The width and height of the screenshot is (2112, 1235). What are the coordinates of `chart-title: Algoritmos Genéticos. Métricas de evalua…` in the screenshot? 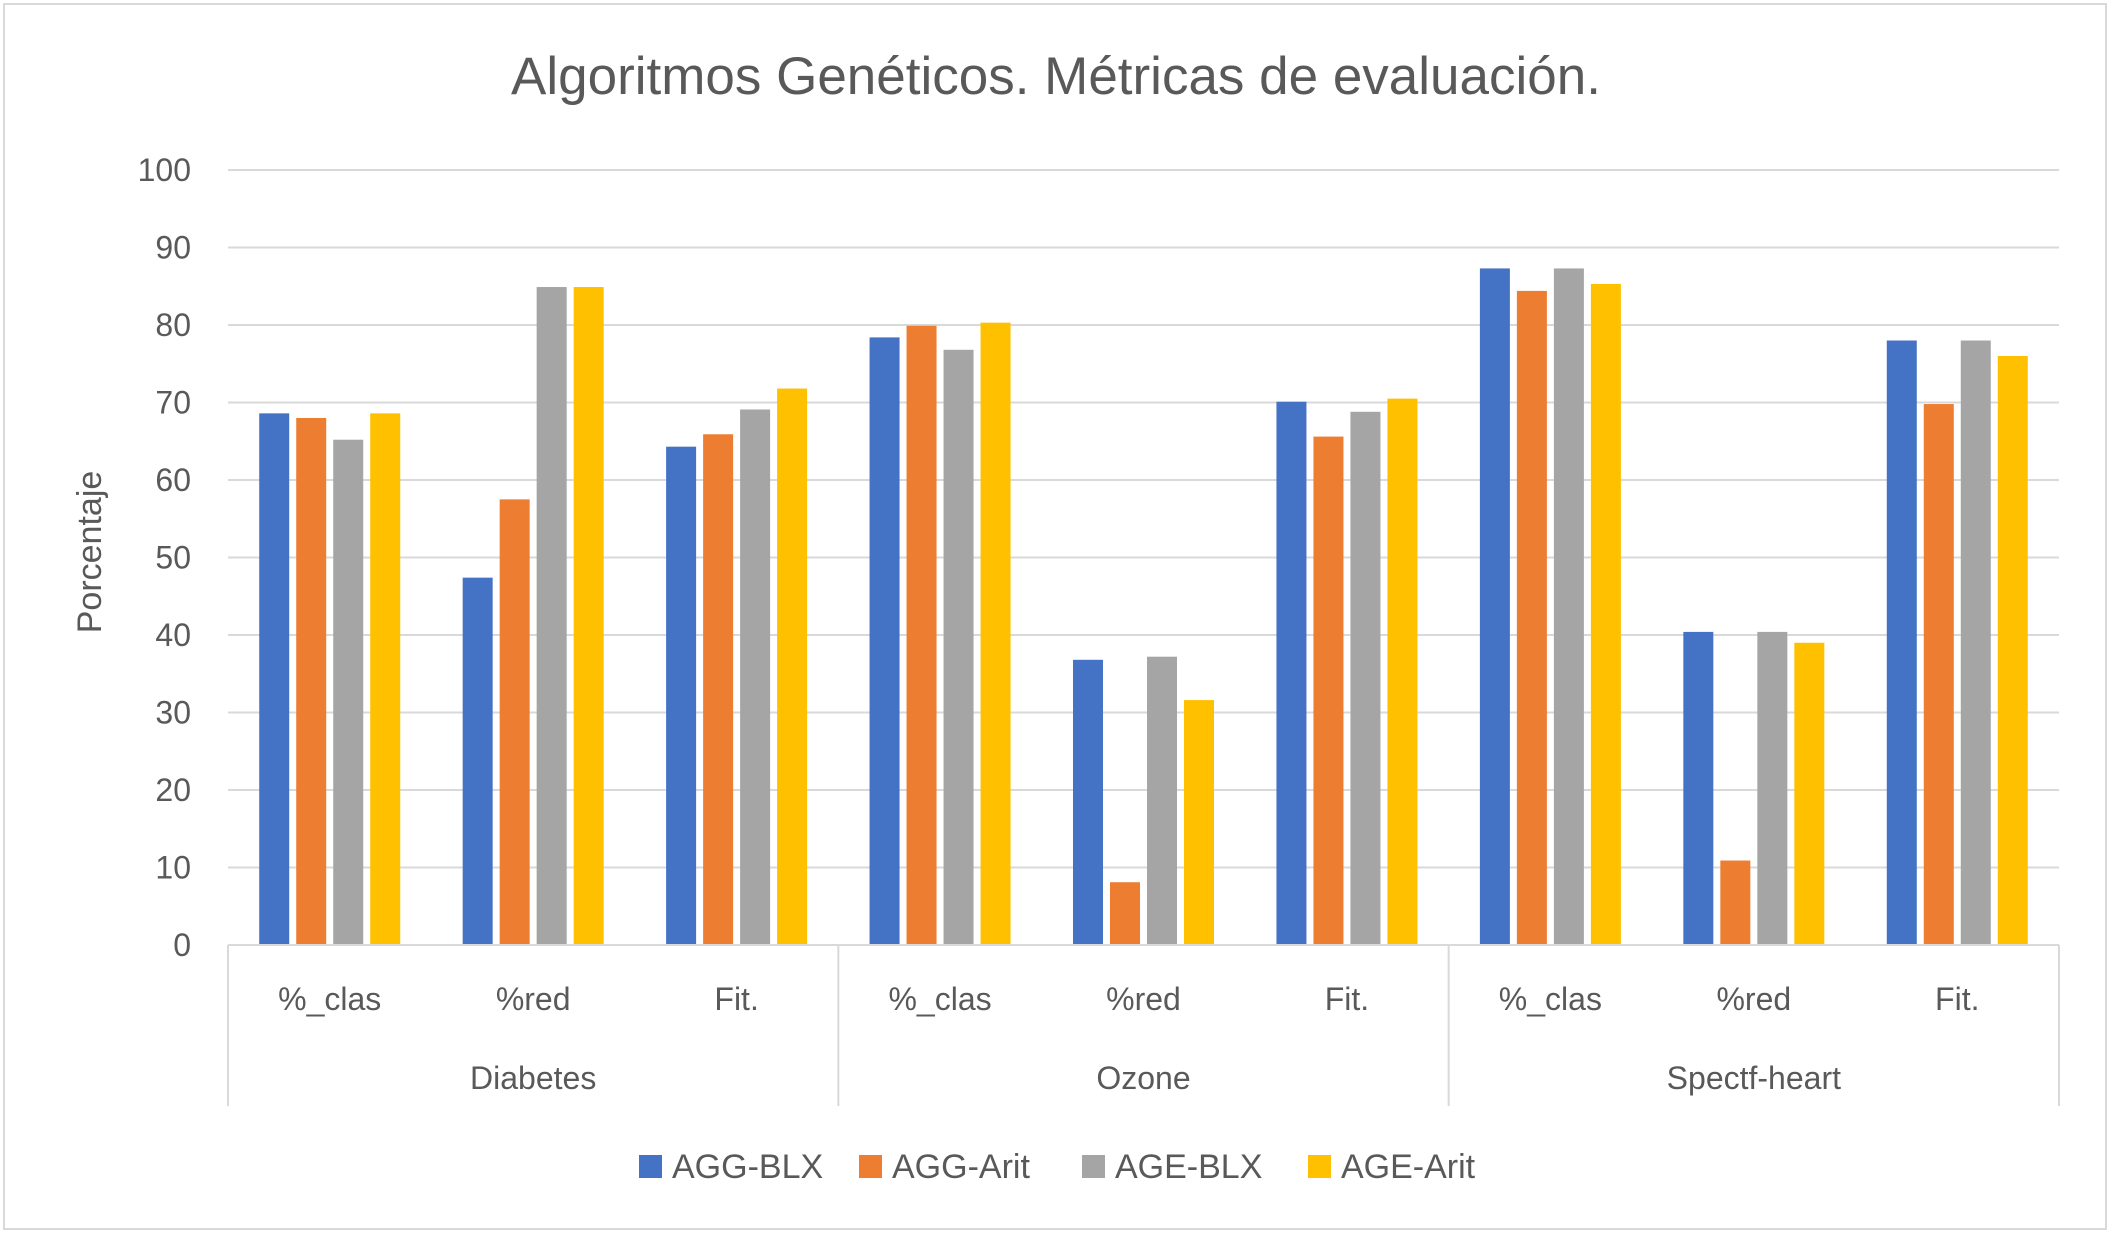 It's located at (1056, 76).